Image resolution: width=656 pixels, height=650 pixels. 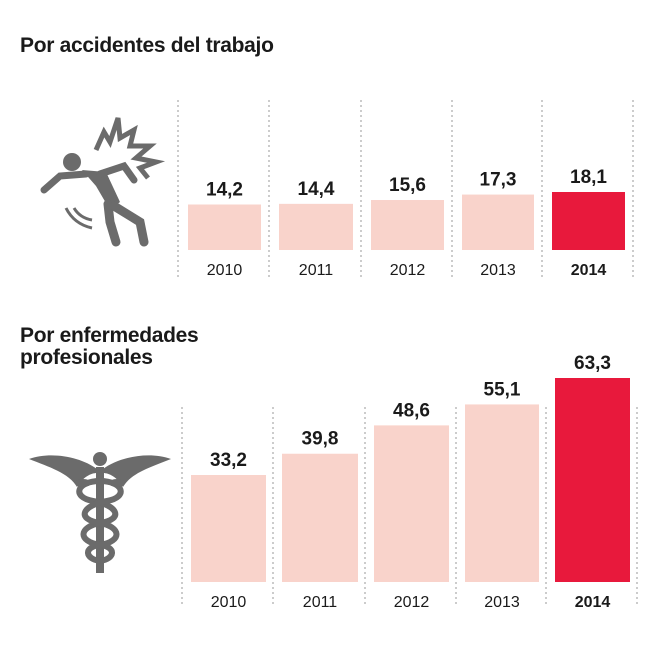 I want to click on chart-title-diseases: Por enfermedades profesionales, so click(x=109, y=346).